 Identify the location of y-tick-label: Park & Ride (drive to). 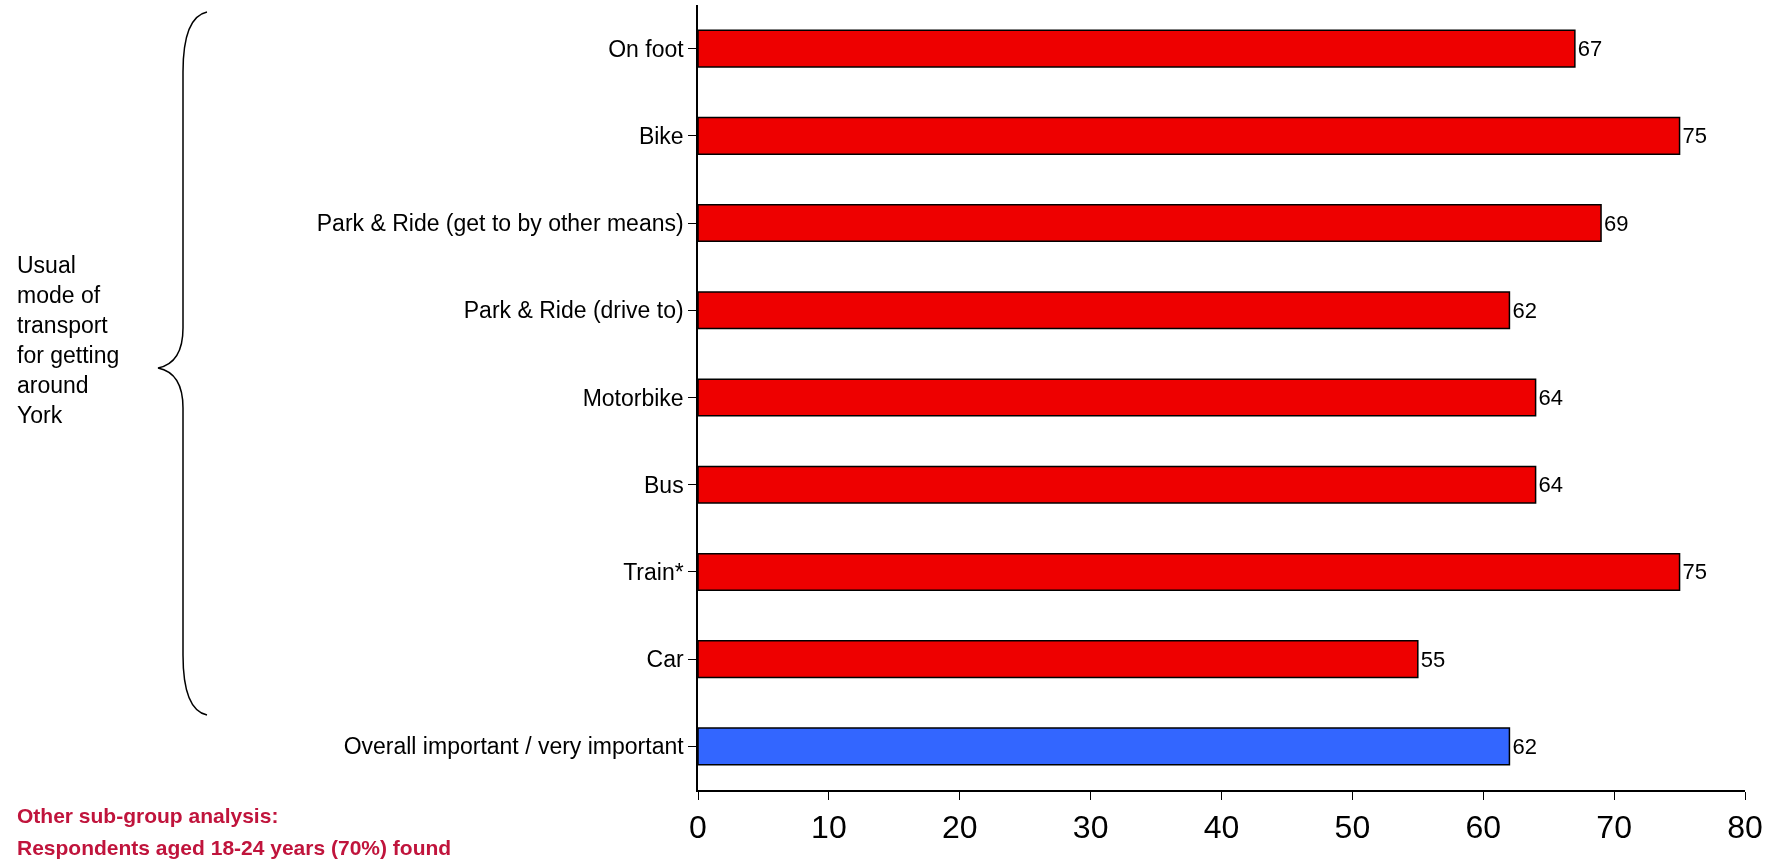
(573, 310).